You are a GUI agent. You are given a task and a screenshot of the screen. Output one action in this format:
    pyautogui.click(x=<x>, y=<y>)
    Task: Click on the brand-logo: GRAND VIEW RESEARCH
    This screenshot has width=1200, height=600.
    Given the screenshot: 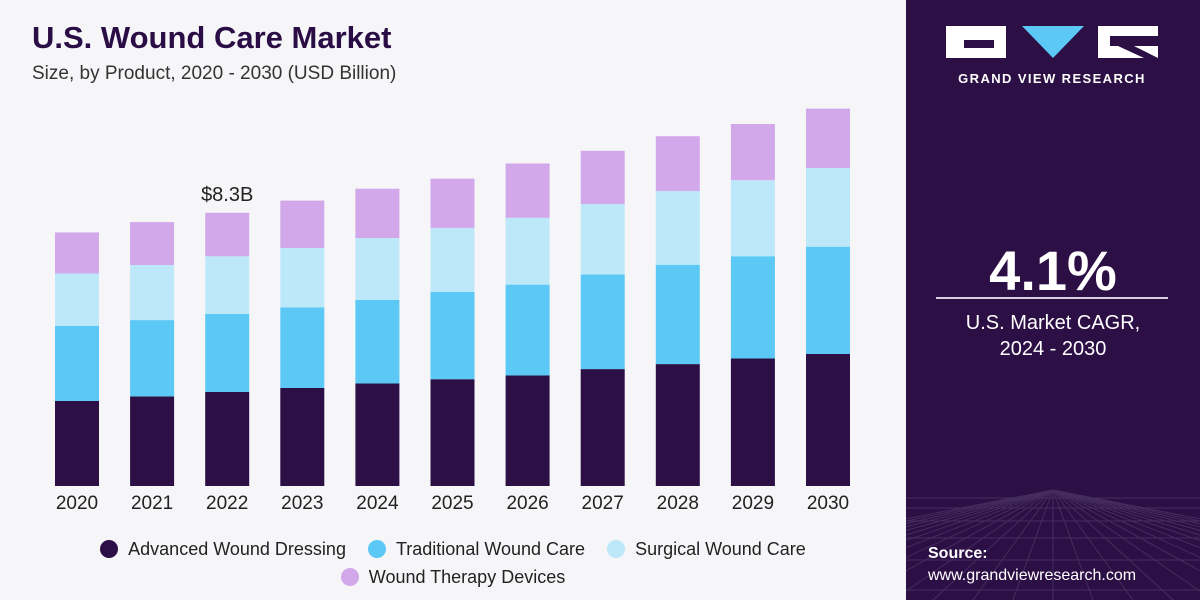 What is the action you would take?
    pyautogui.click(x=1054, y=55)
    